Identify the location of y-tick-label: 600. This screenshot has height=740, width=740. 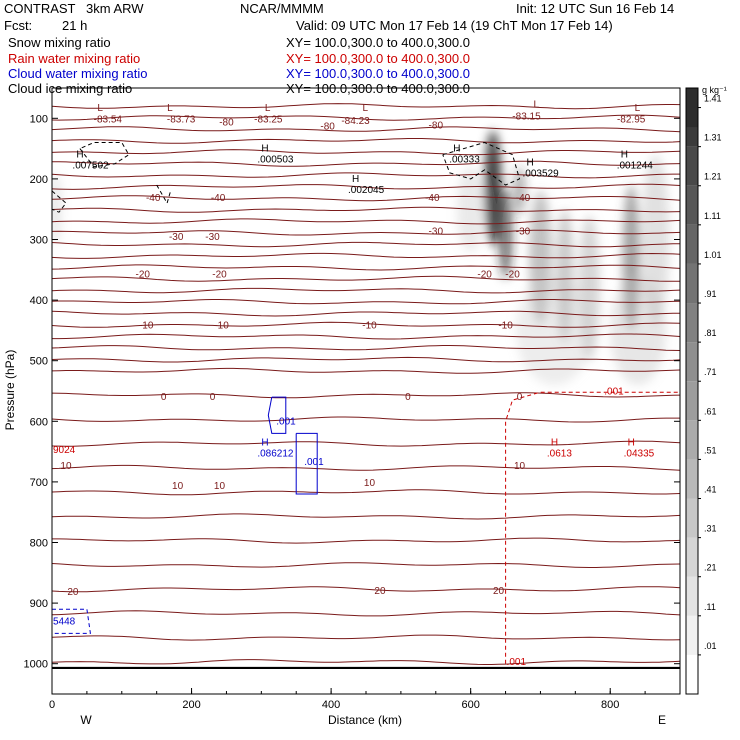
(39, 422).